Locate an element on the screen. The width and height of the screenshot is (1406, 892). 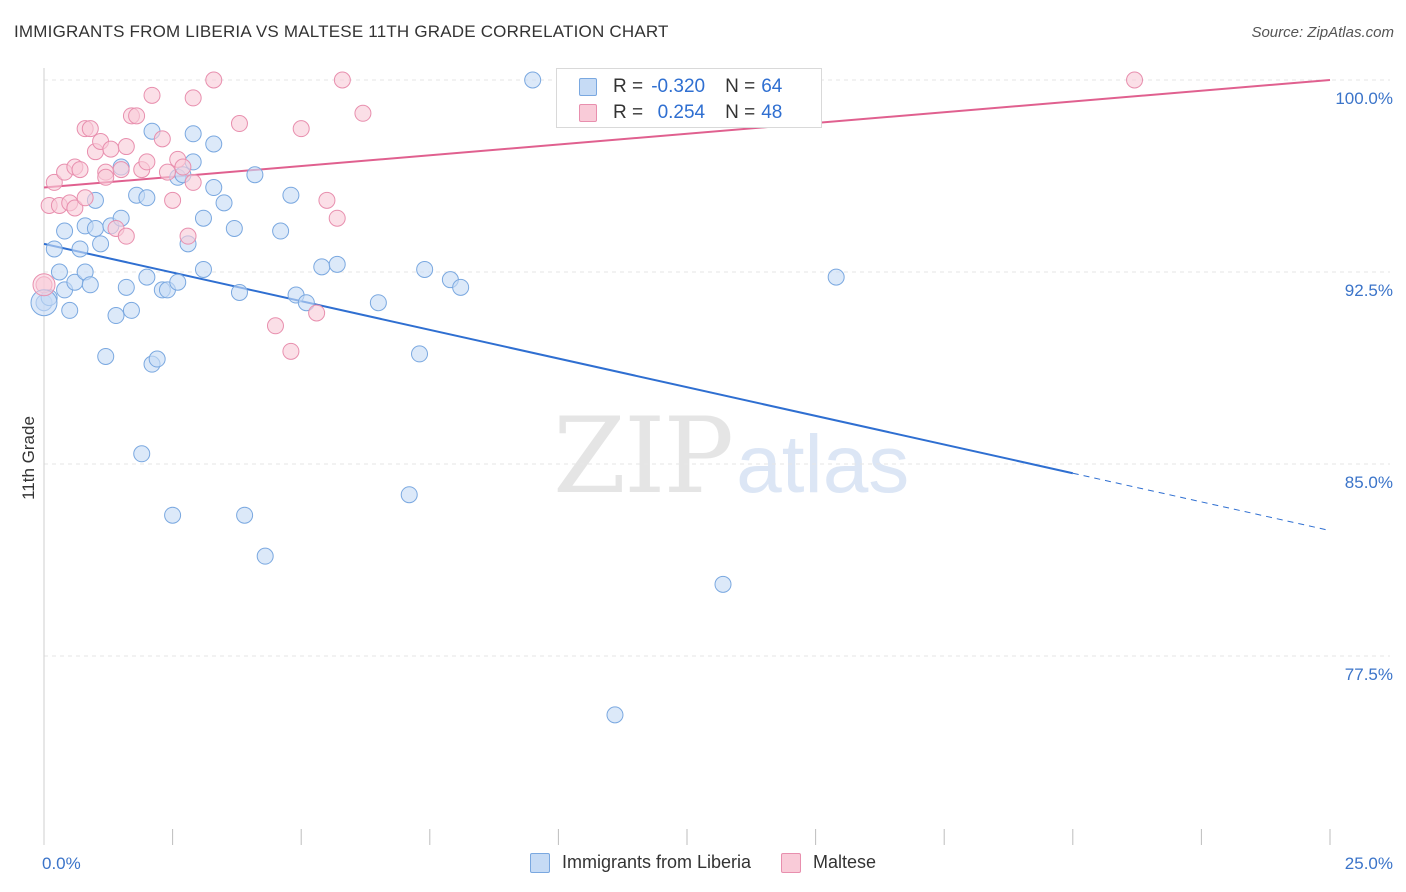
series-legend: Immigrants from Liberia Maltese is located at coordinates (703, 862).